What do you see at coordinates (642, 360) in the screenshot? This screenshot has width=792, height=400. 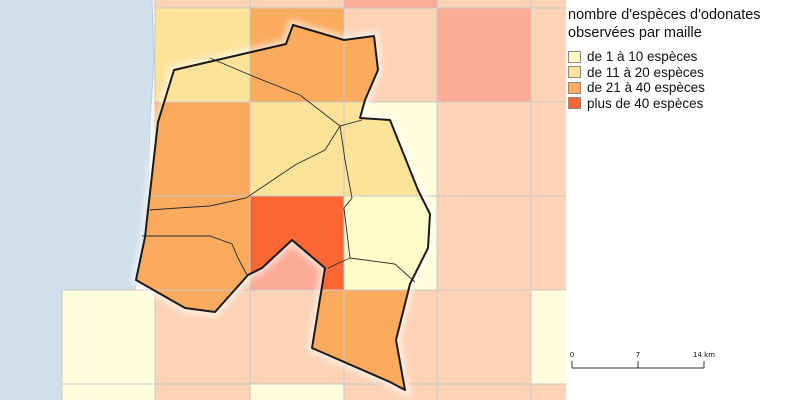 I see `scale-bar: 0 7 14 km` at bounding box center [642, 360].